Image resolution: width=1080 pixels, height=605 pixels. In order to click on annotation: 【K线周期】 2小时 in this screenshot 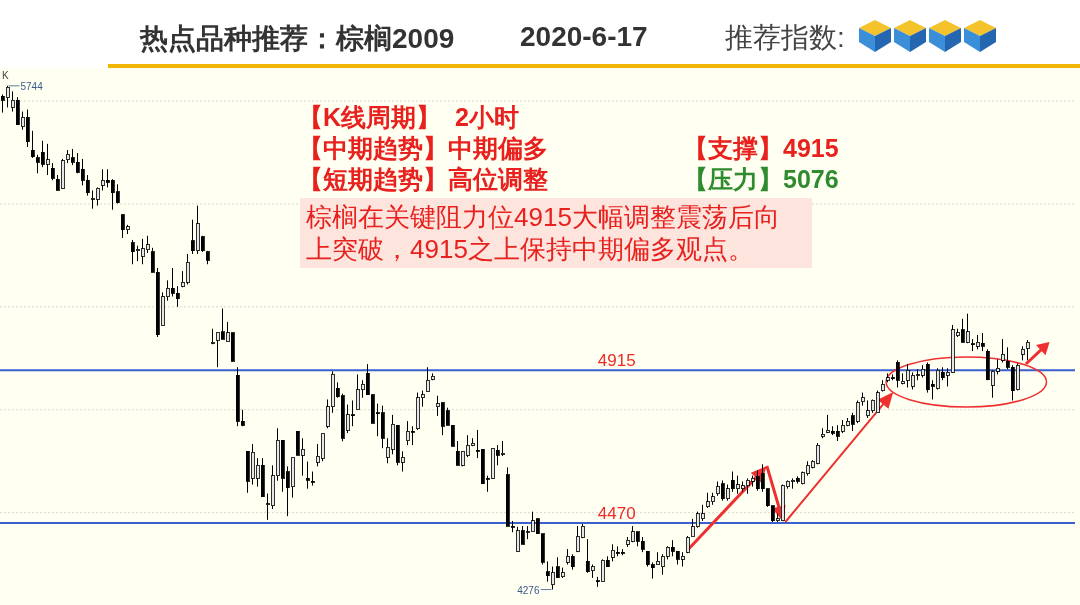, I will do `click(408, 117)`.